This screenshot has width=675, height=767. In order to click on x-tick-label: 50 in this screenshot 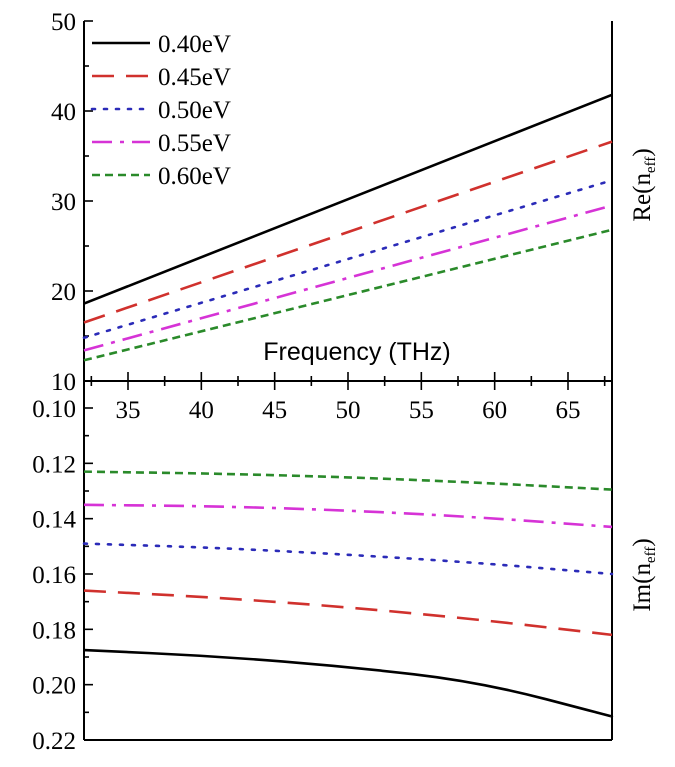, I will do `click(348, 410)`.